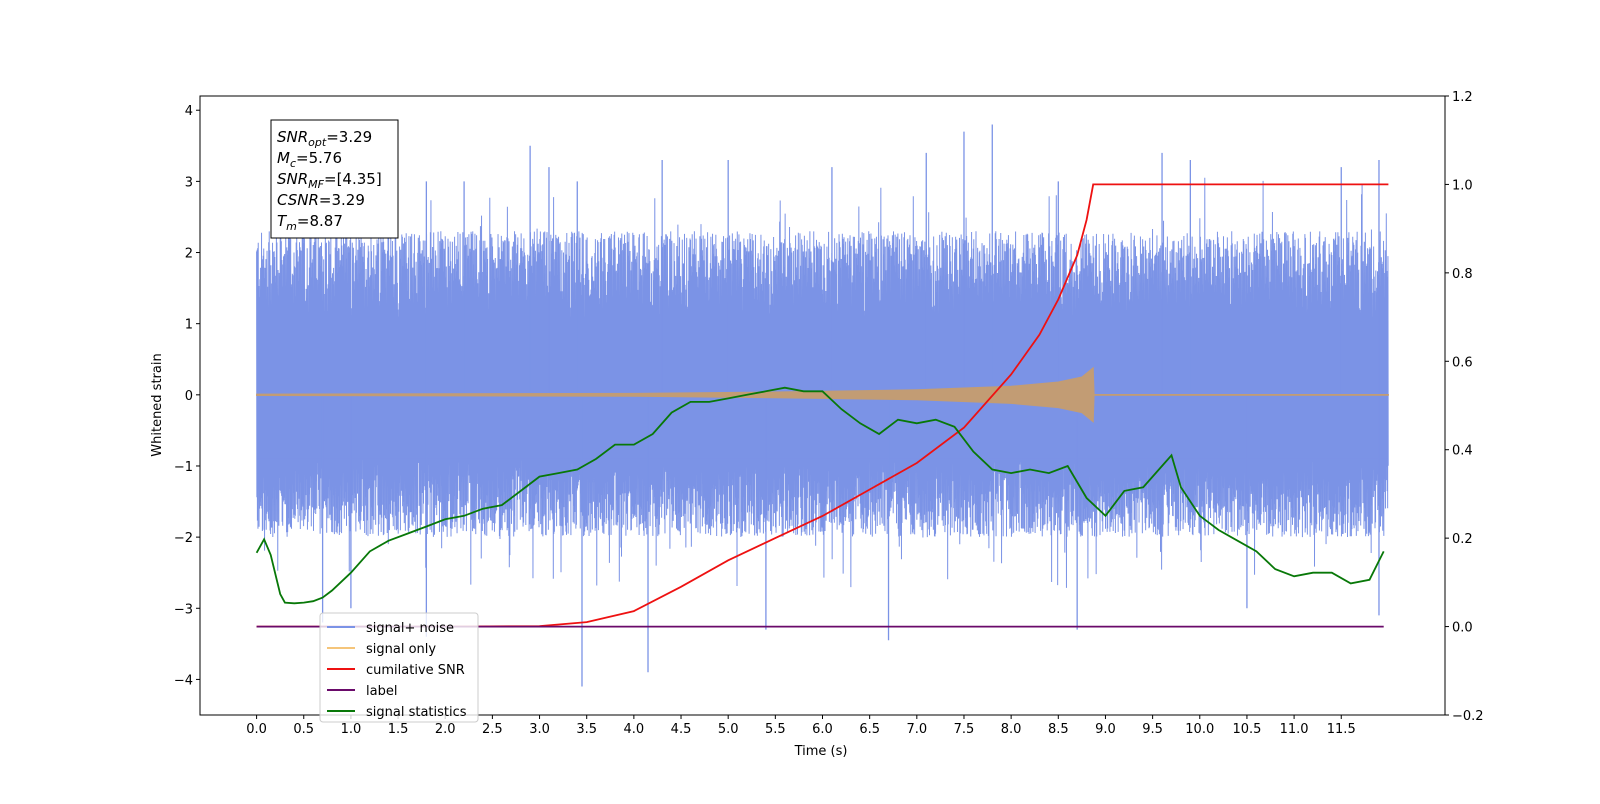  I want to click on x-tick-label: 7.0, so click(916, 729).